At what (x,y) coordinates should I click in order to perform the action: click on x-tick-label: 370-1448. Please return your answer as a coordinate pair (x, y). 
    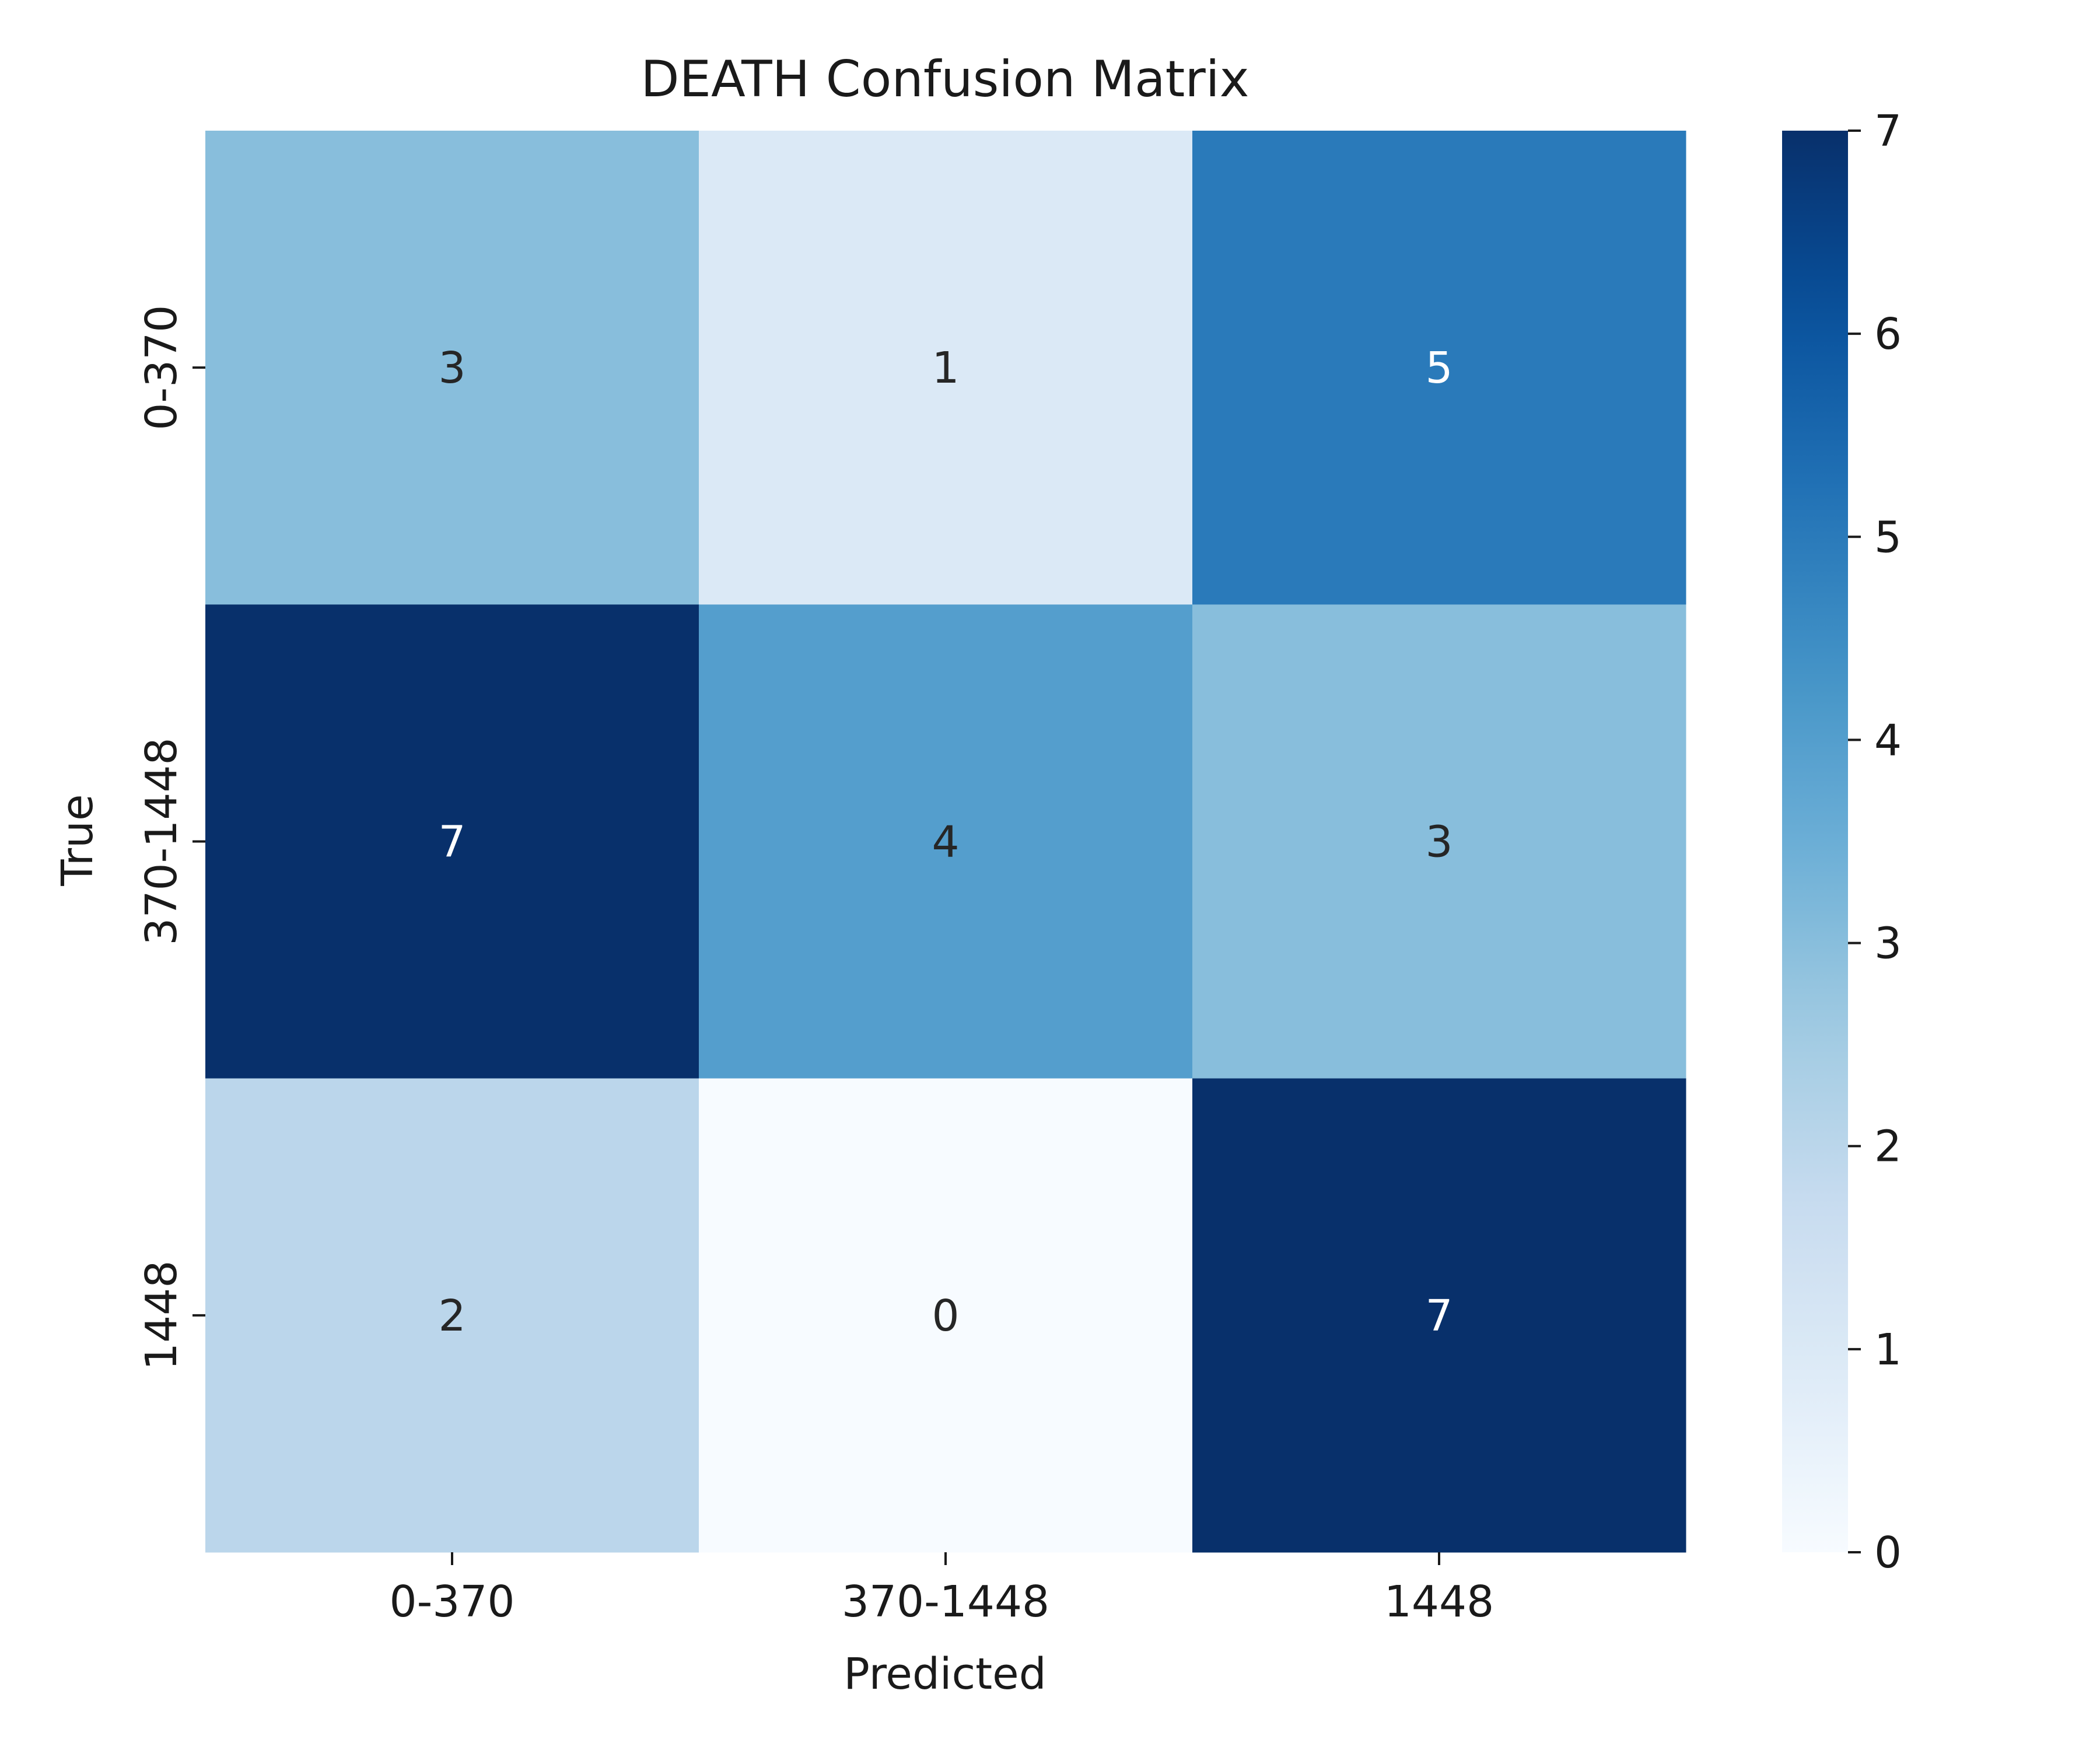
    Looking at the image, I should click on (945, 1602).